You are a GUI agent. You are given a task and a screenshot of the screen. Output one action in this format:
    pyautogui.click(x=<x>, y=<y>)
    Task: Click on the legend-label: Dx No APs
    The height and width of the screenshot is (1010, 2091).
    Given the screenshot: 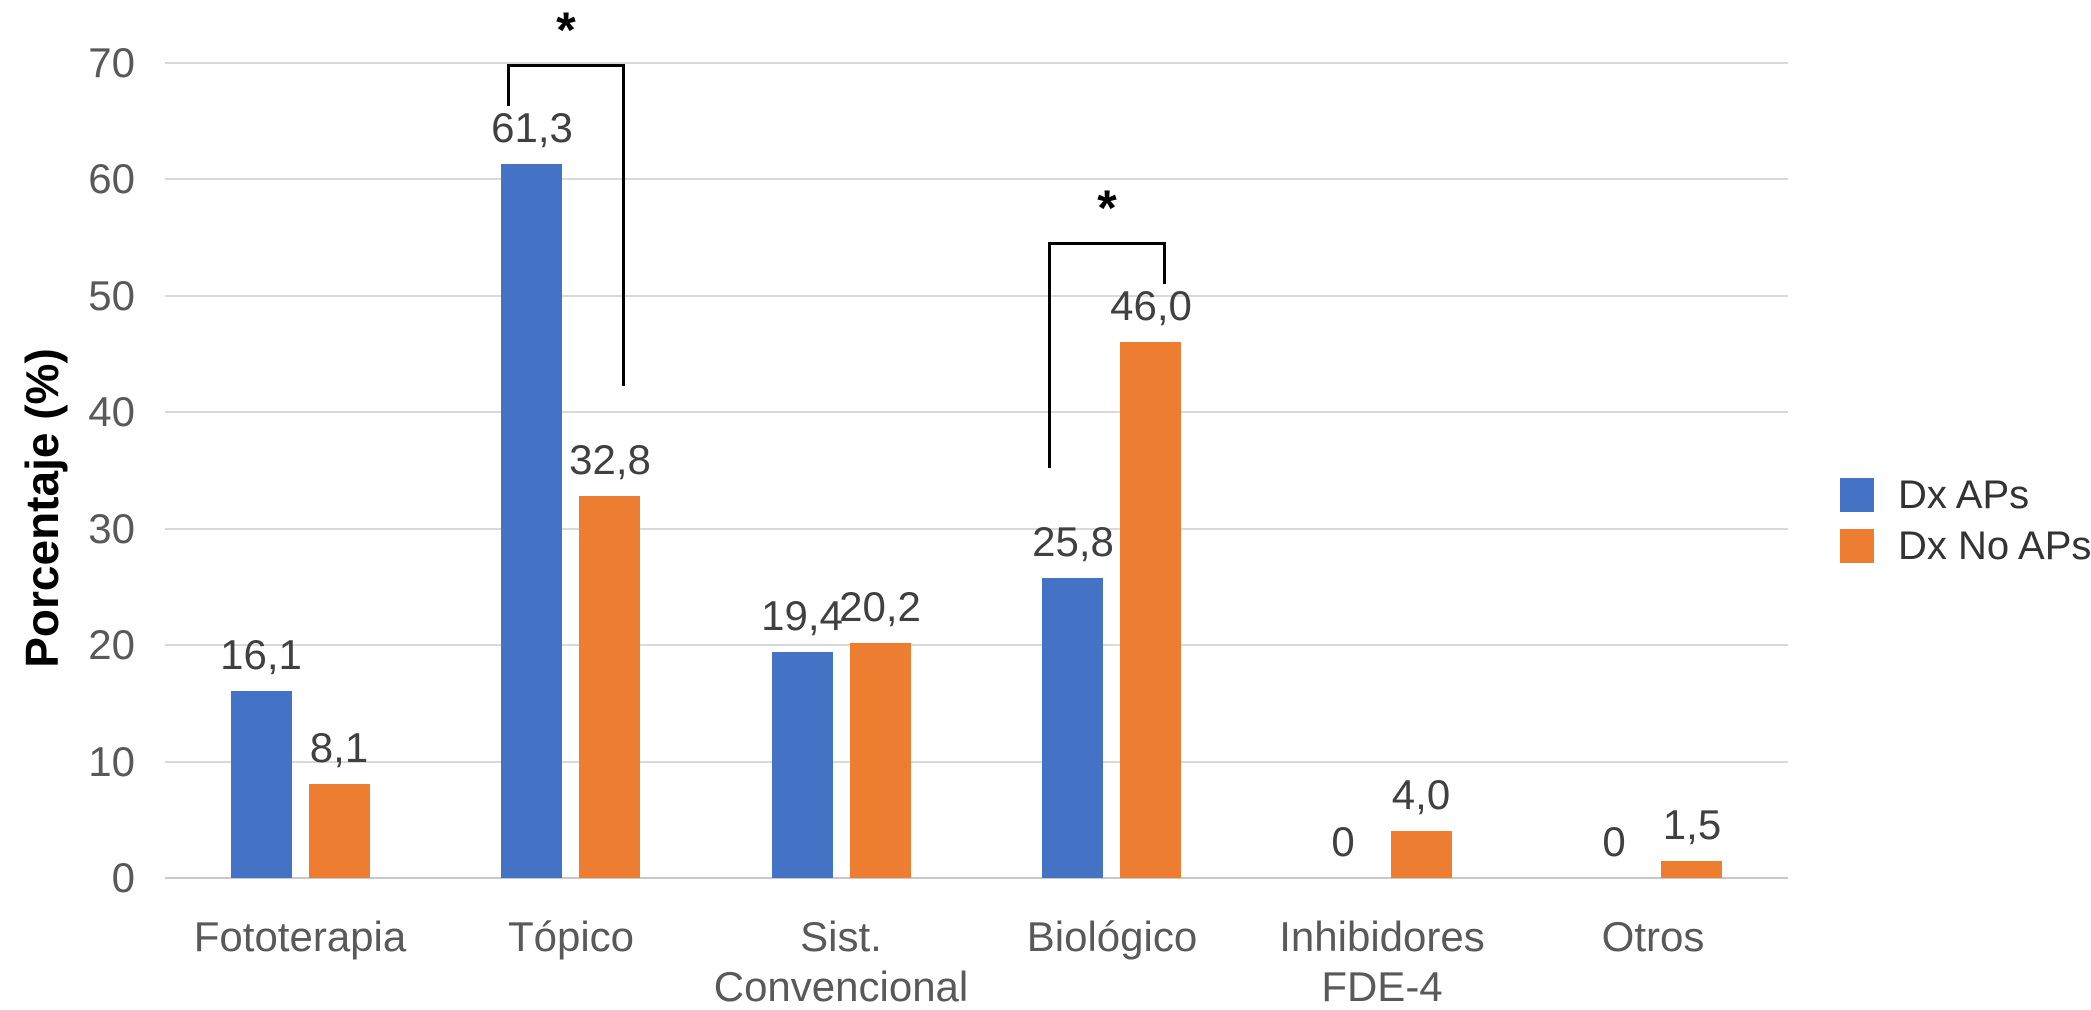 What is the action you would take?
    pyautogui.click(x=1994, y=546)
    